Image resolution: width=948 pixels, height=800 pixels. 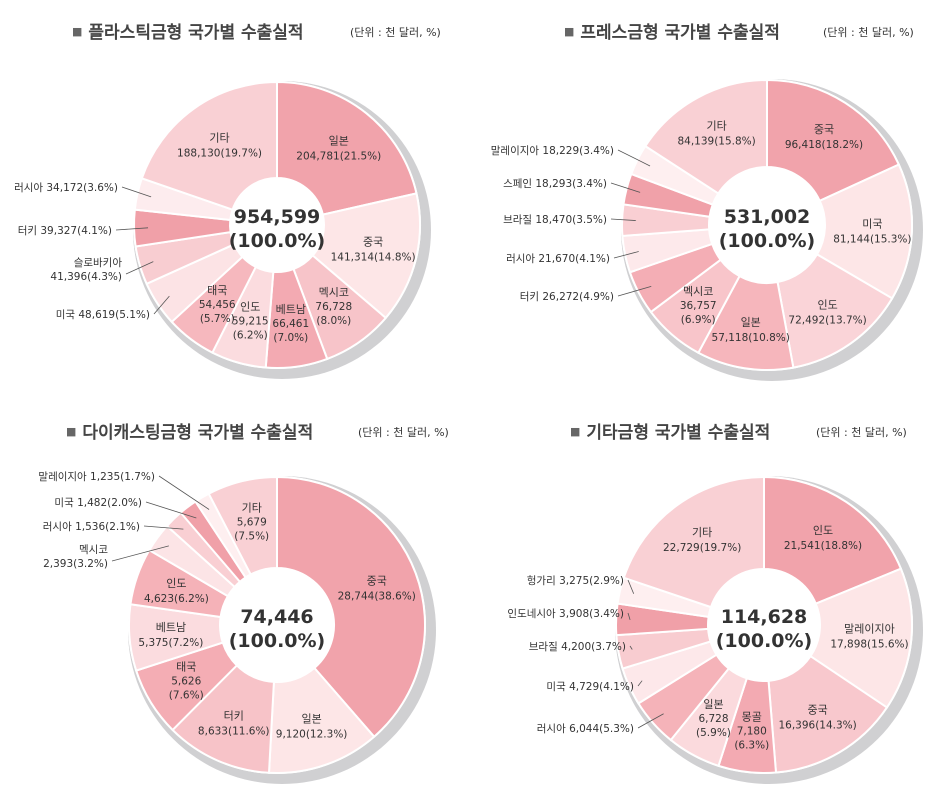 What do you see at coordinates (250, 321) in the screenshot?
I see `slice-label-value: 59,215` at bounding box center [250, 321].